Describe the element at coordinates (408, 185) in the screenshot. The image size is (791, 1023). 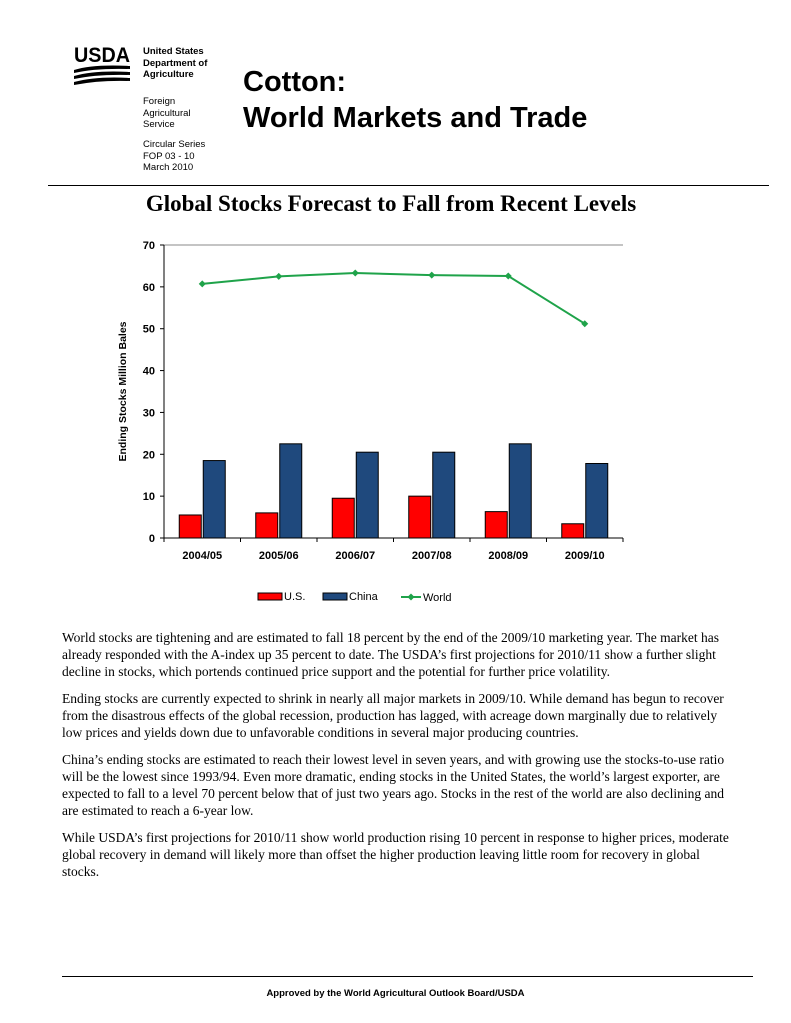
I see `header-divider` at that location.